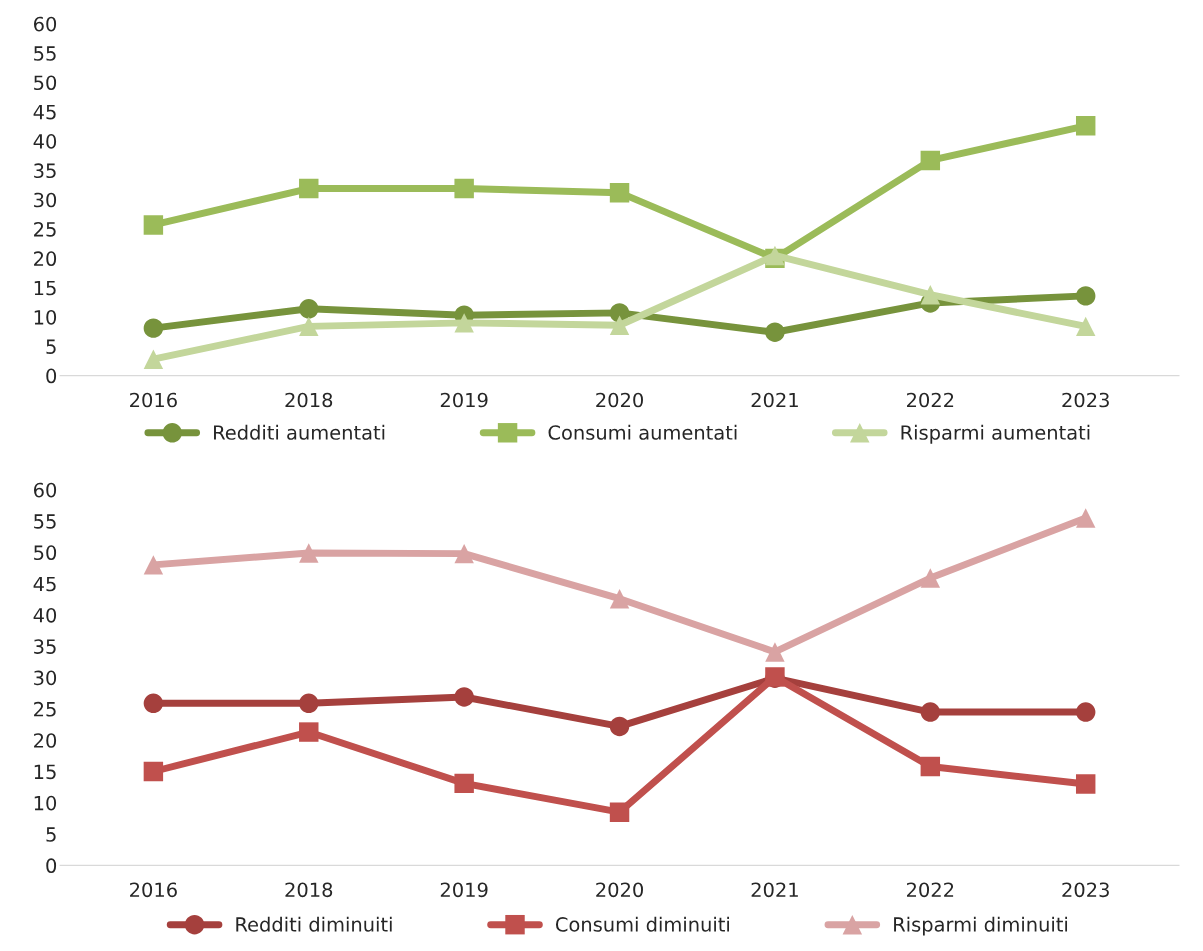  What do you see at coordinates (995, 434) in the screenshot?
I see `legend-label: Risparmi aumentati` at bounding box center [995, 434].